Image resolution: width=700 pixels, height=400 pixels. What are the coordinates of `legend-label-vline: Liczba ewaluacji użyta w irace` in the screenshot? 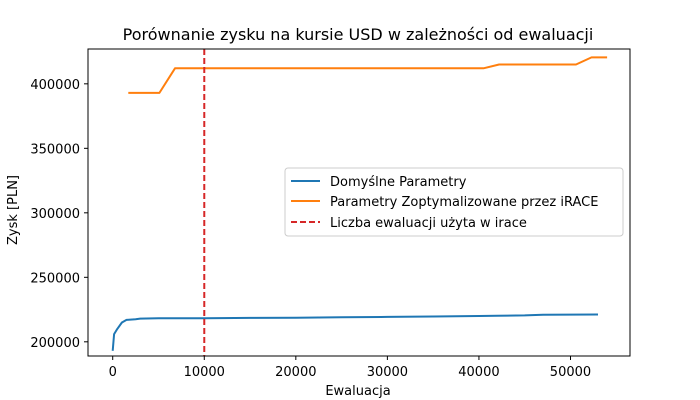 It's located at (428, 223).